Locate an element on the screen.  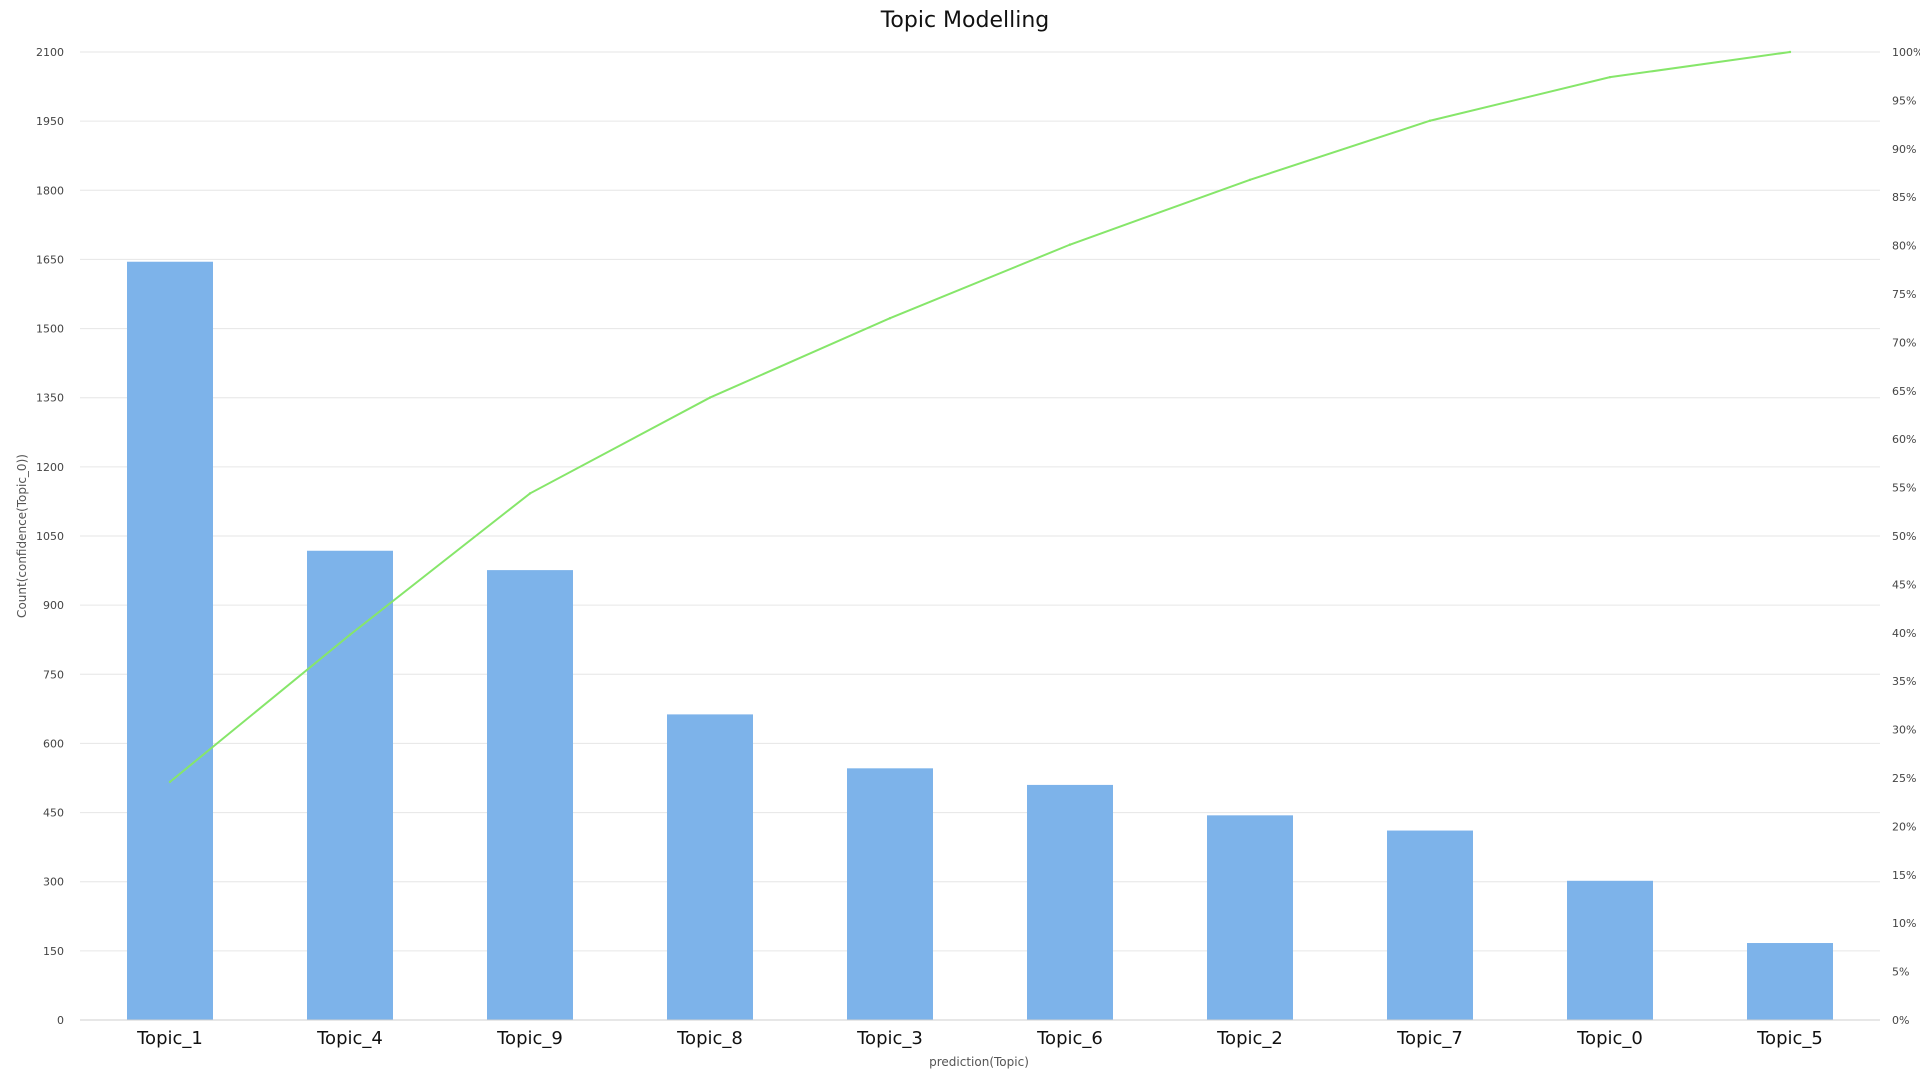
right-tick-label: 35% is located at coordinates (1904, 681).